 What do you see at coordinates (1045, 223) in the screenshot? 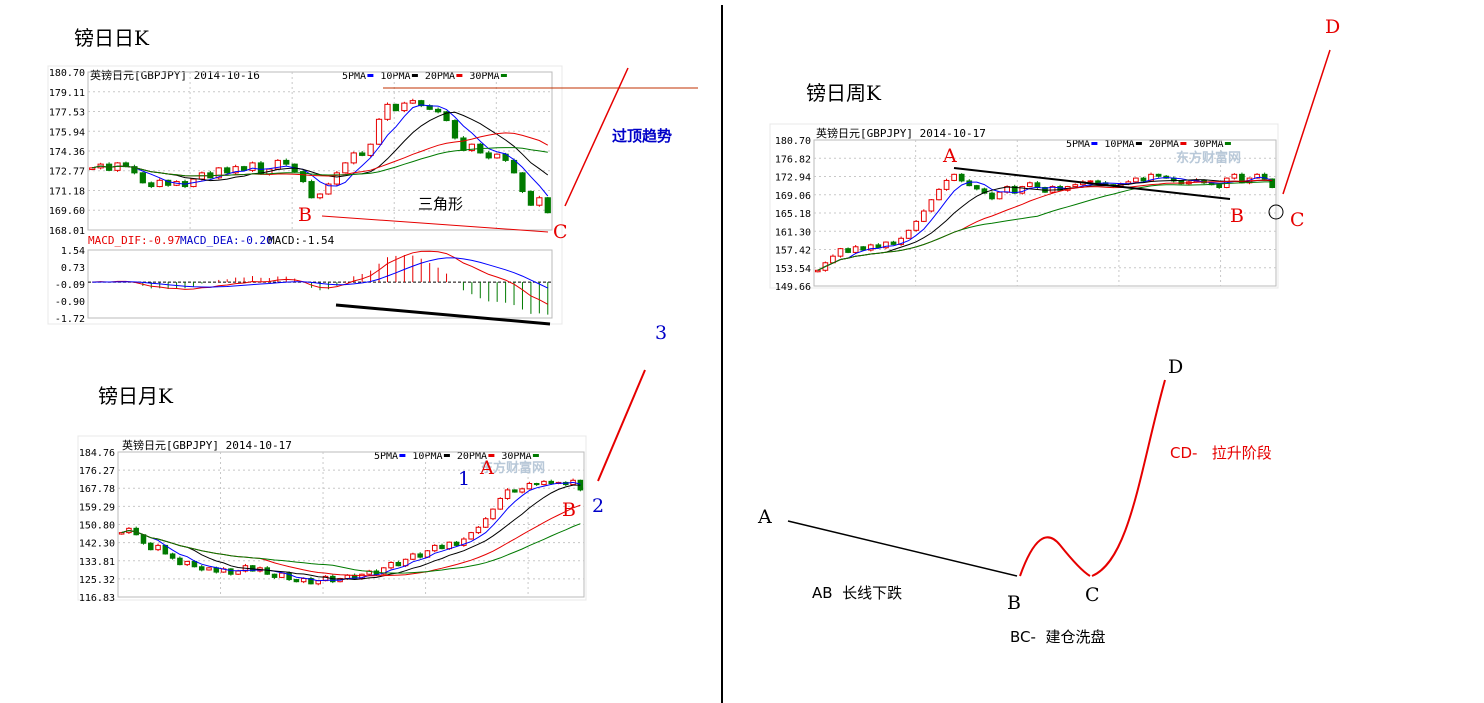
I see `weekly-ma-lines` at bounding box center [1045, 223].